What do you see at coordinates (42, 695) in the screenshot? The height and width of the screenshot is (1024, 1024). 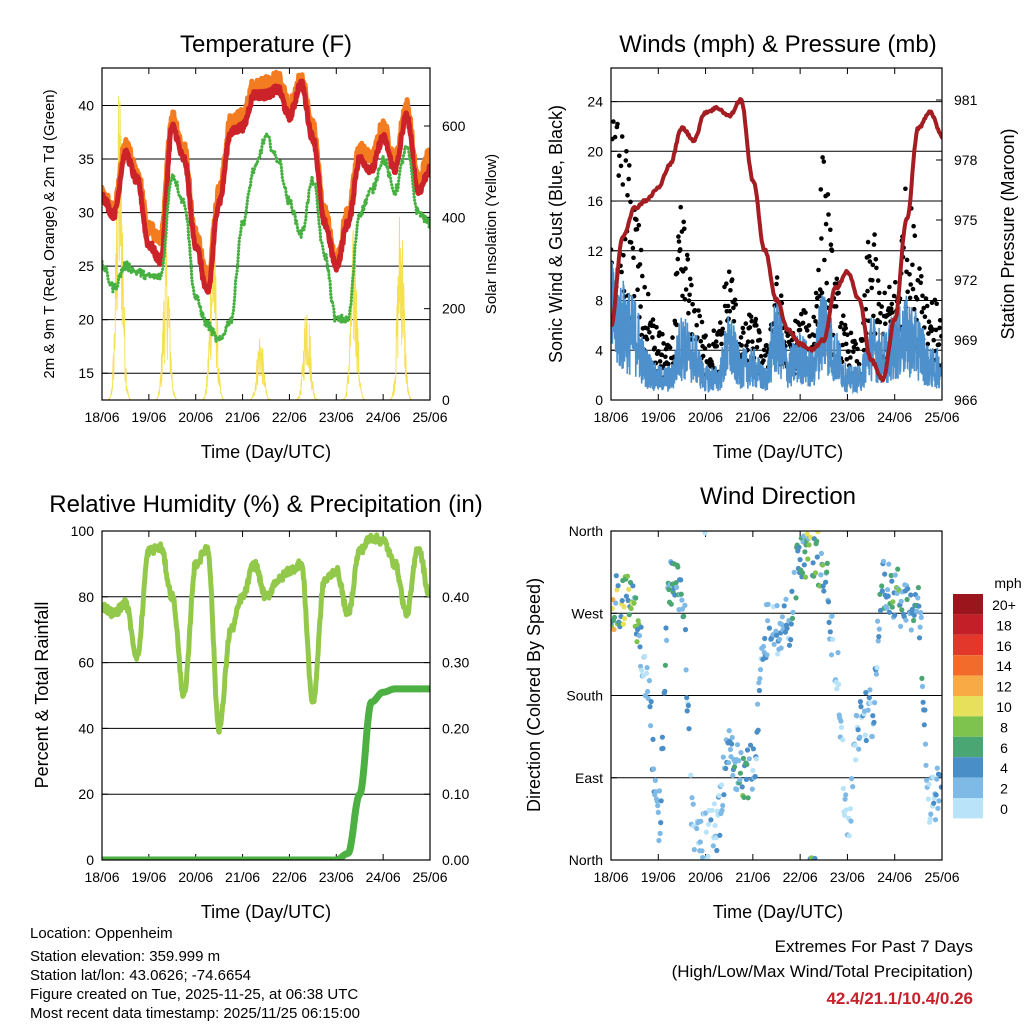 I see `humidity-ylabel: Percent & Total Rainfall` at bounding box center [42, 695].